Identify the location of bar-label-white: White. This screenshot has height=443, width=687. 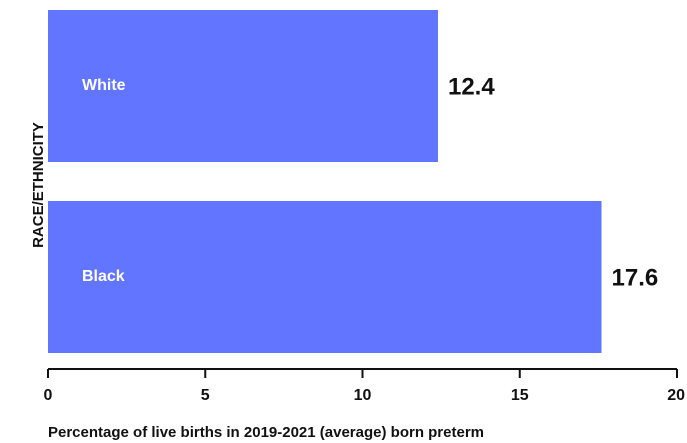
(104, 85).